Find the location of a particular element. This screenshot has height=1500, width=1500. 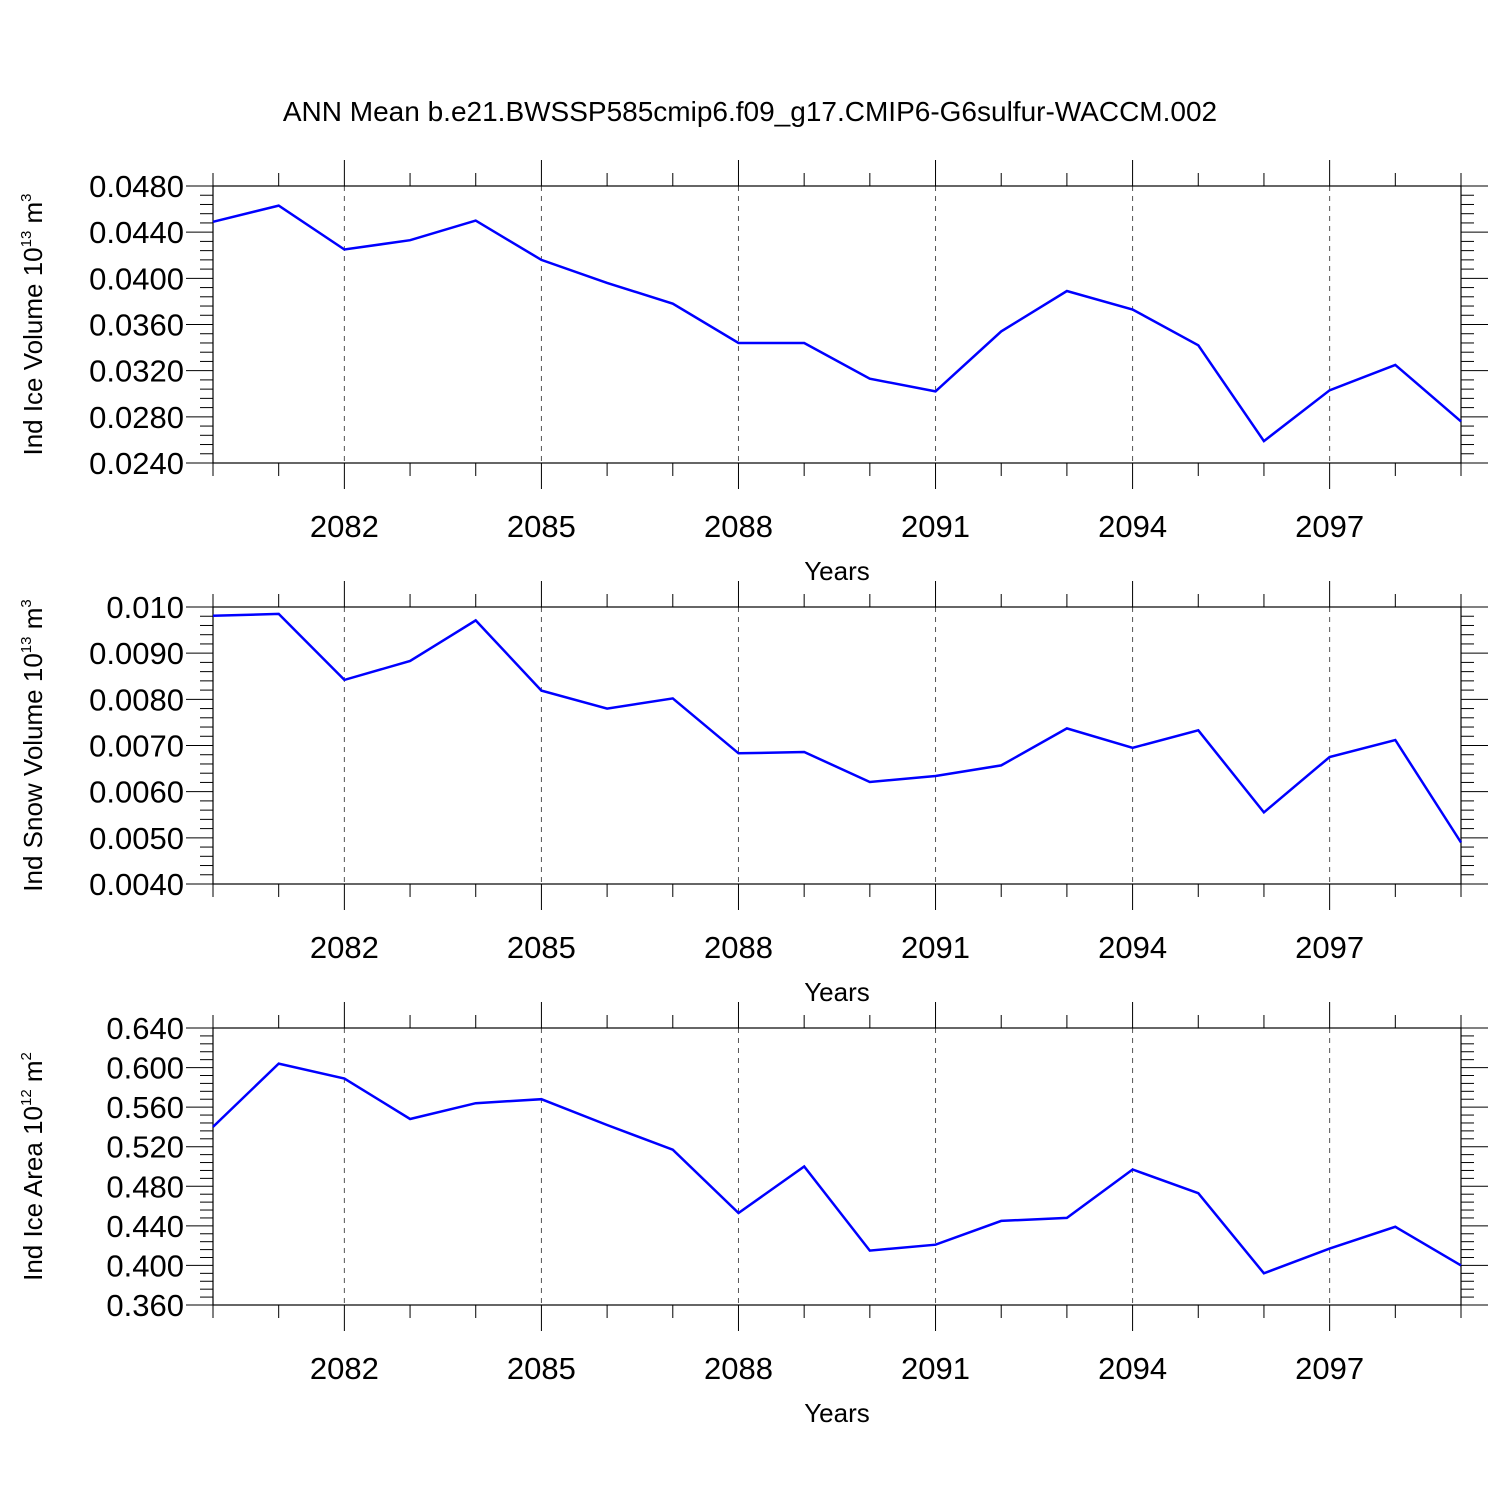

y-tick-label: 0.0280 is located at coordinates (136, 417).